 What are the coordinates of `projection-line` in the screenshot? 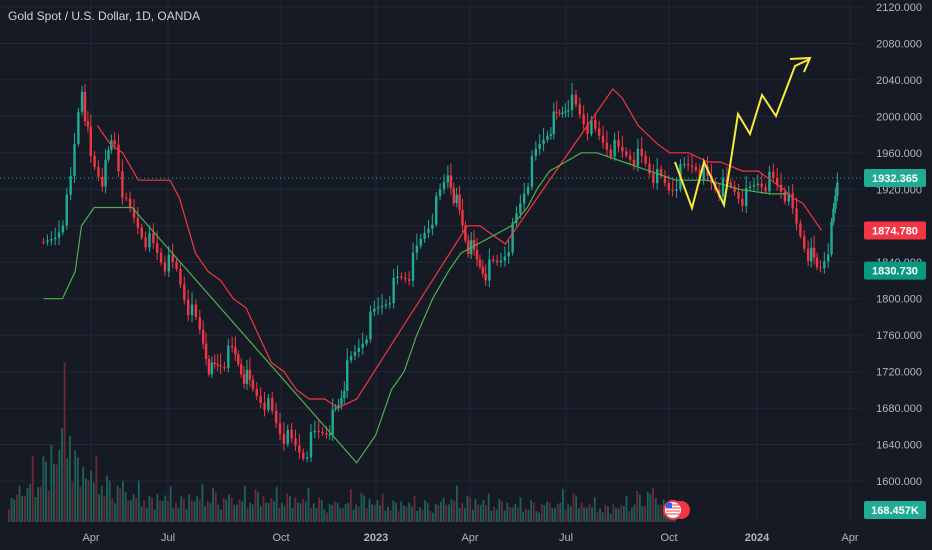 It's located at (742, 135).